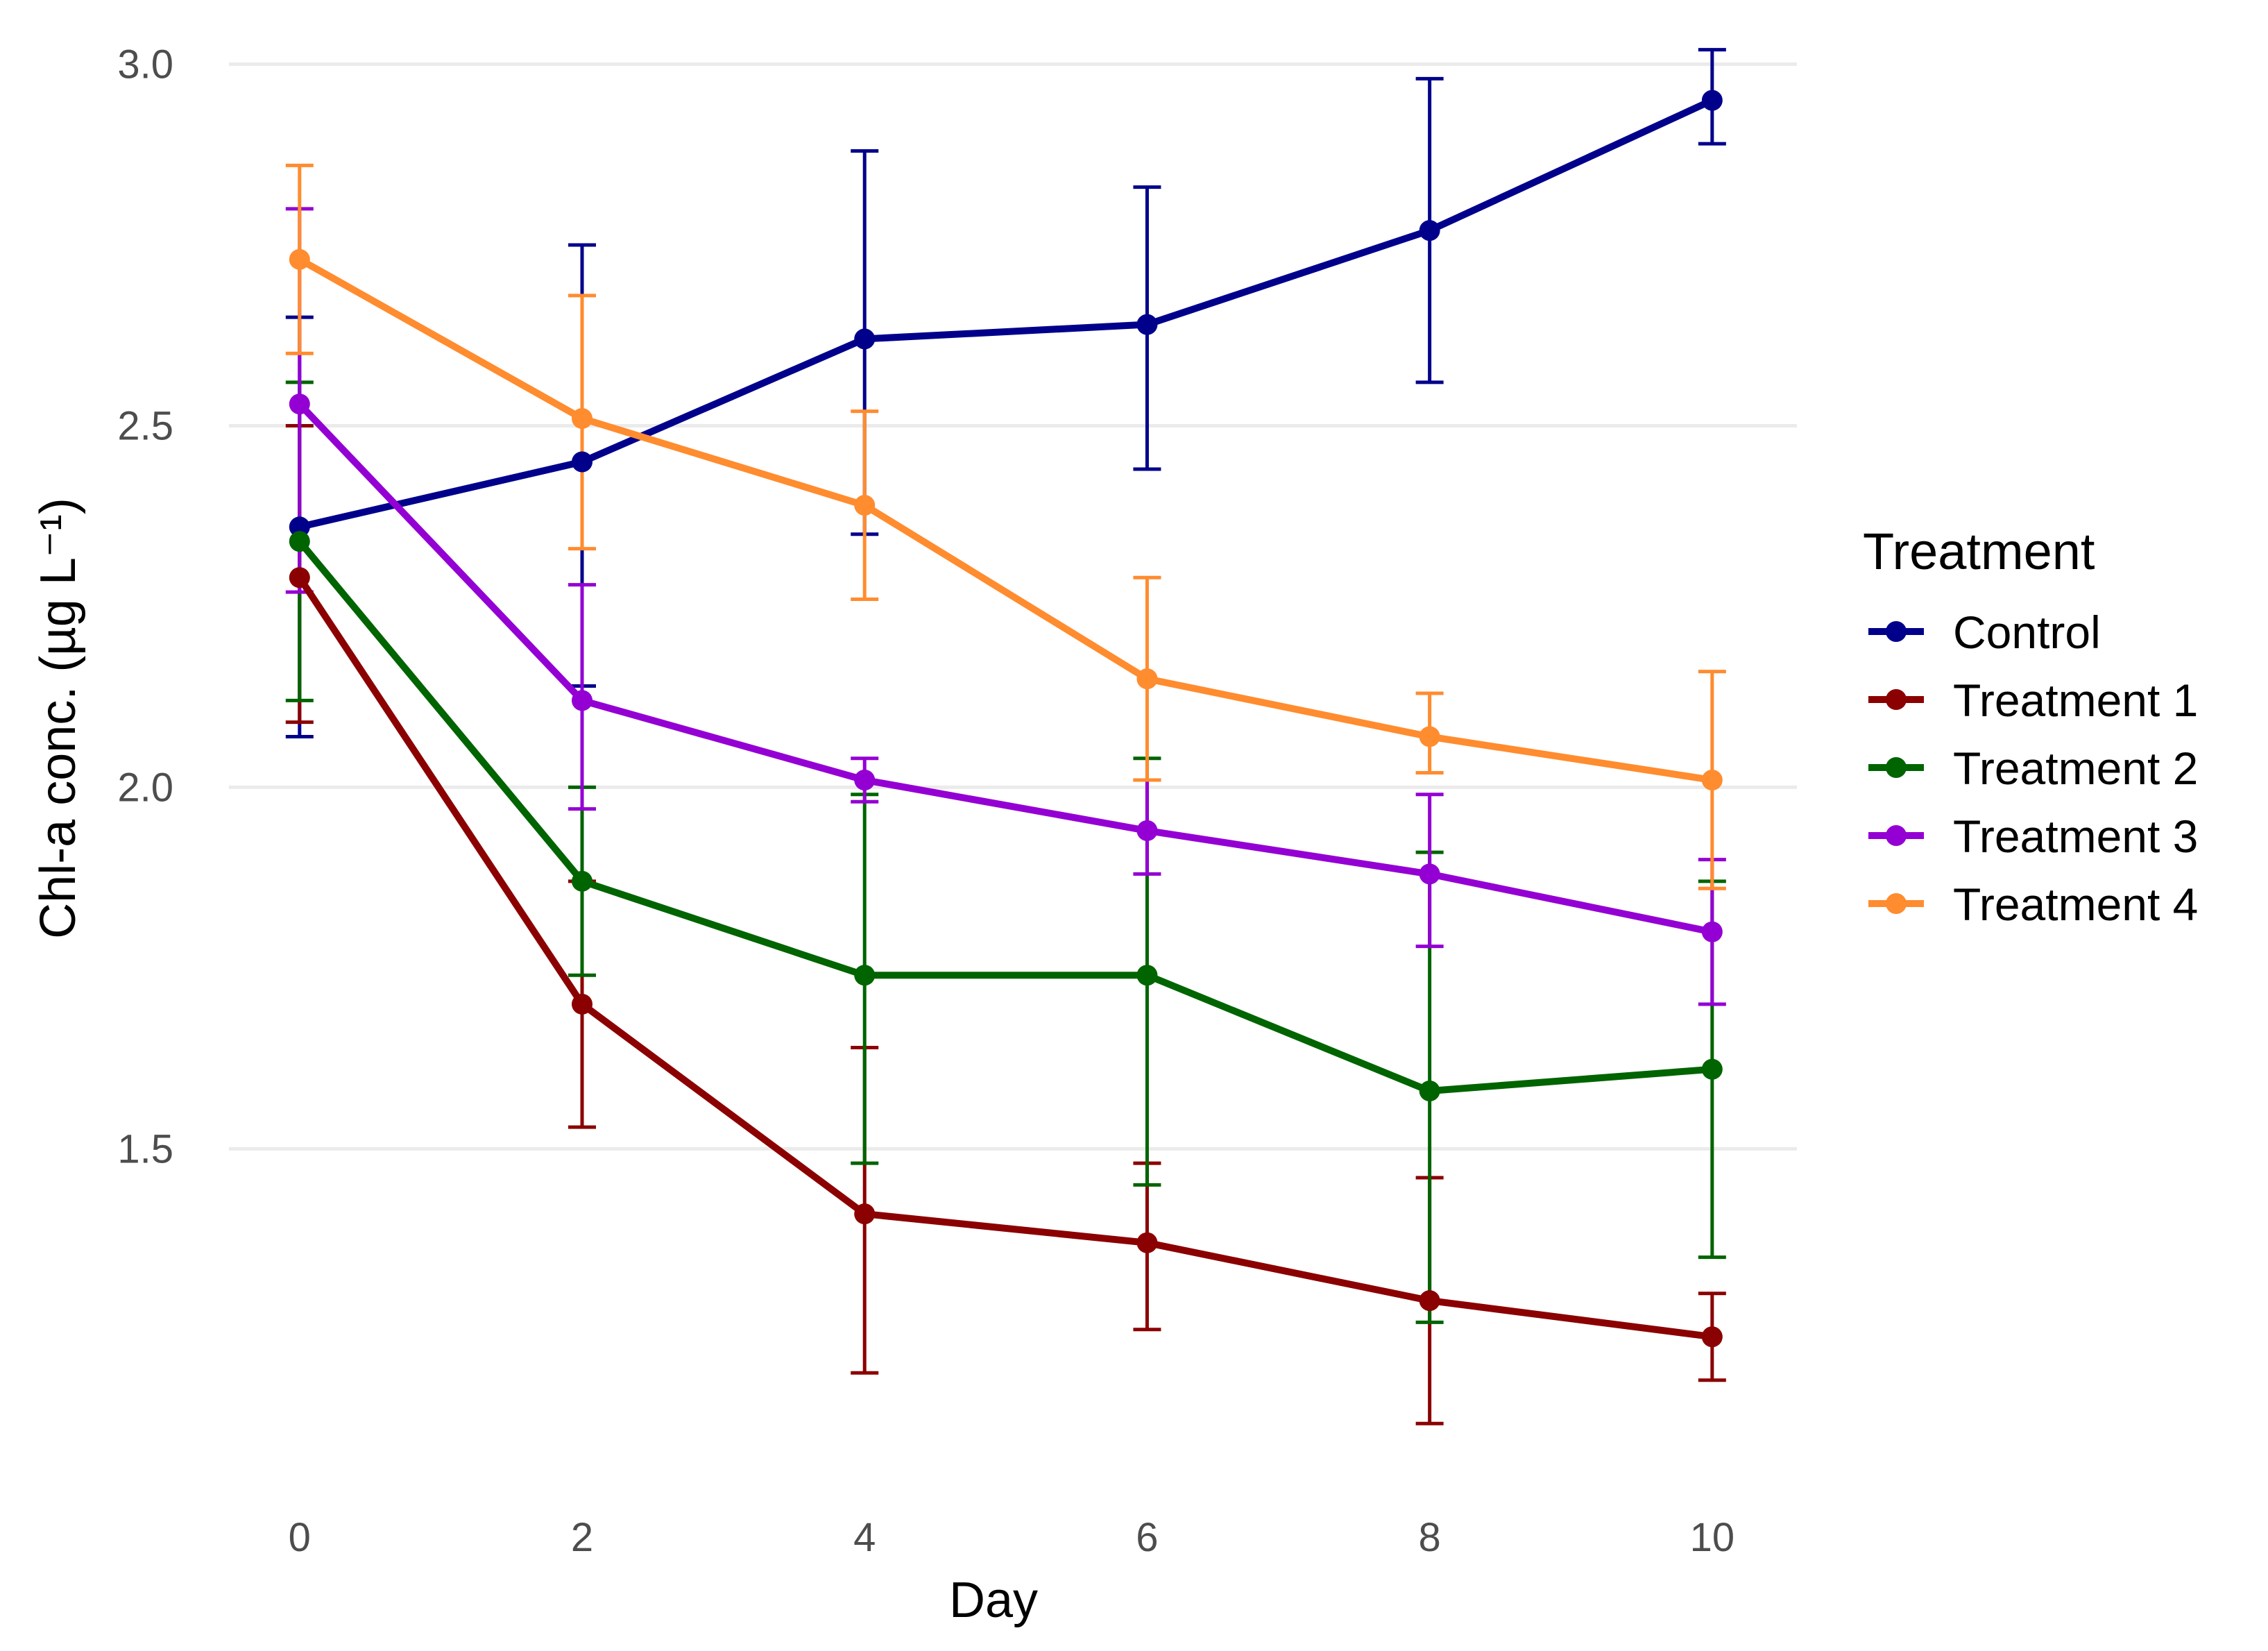 Image resolution: width=2268 pixels, height=1651 pixels. What do you see at coordinates (145, 65) in the screenshot?
I see `y-tick-label: 3.0` at bounding box center [145, 65].